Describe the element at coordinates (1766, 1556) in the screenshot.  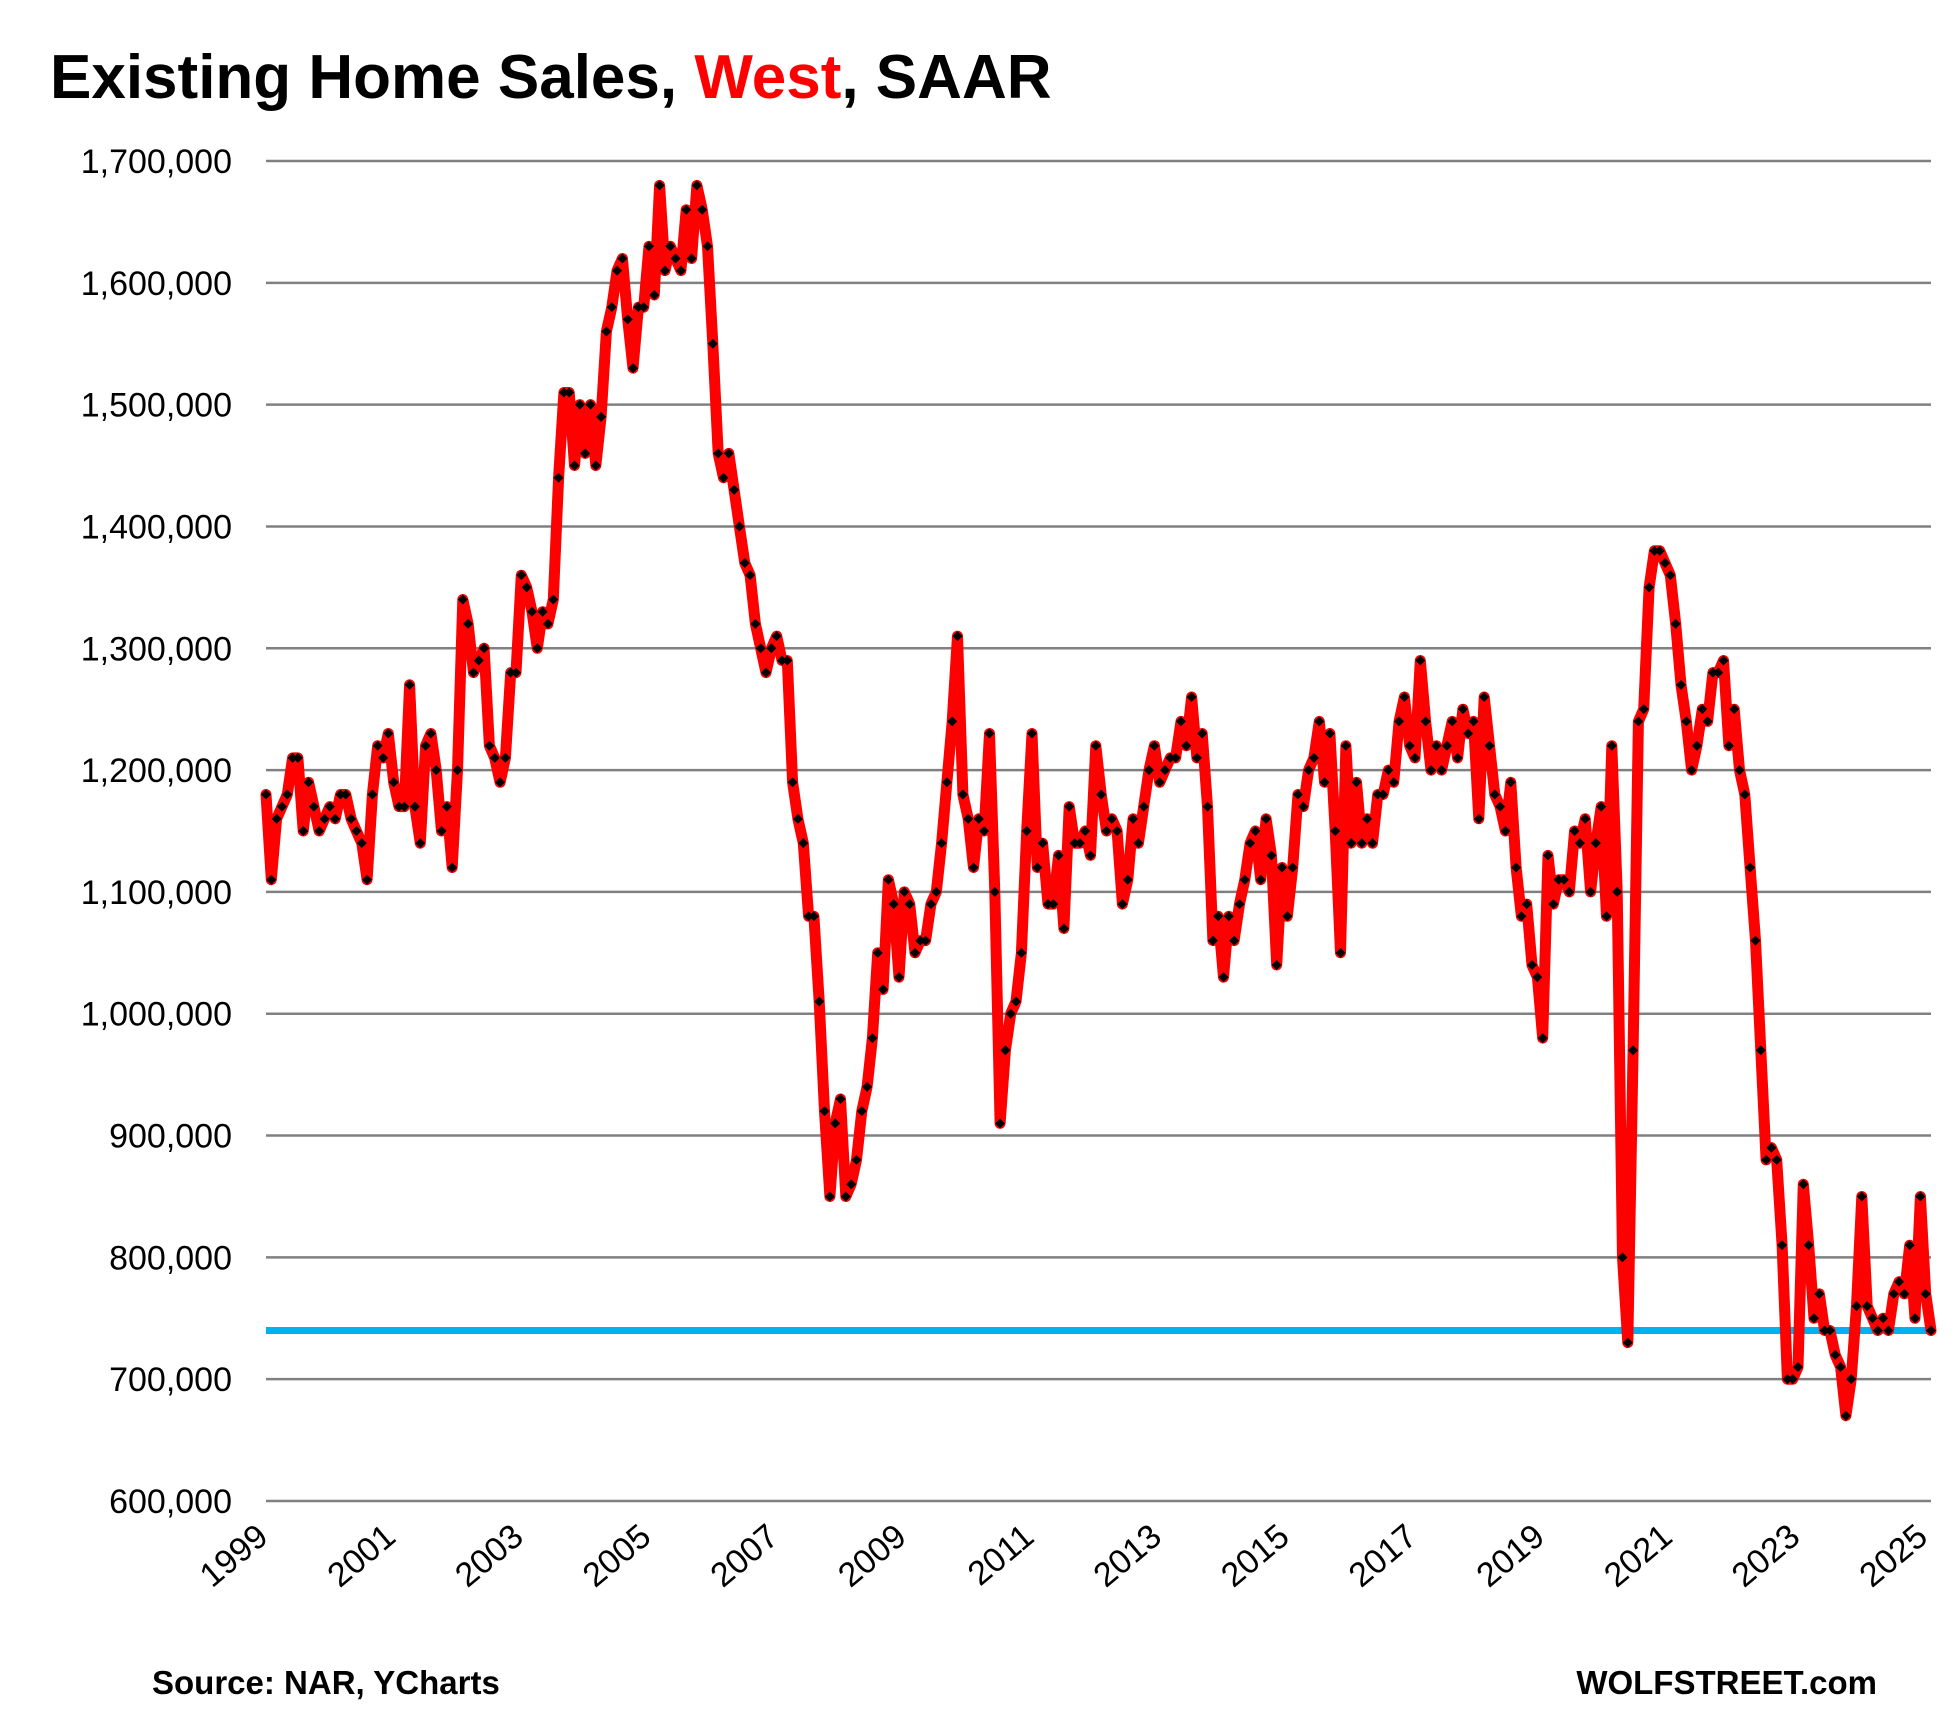
I see `x-tick-label: 2023` at that location.